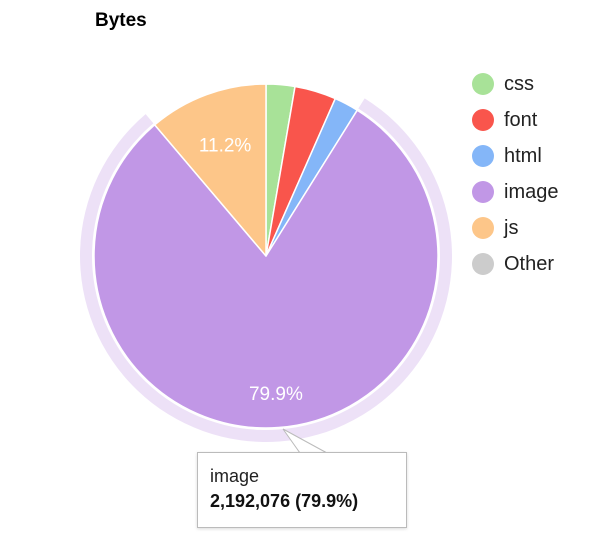 This screenshot has width=600, height=550. Describe the element at coordinates (523, 155) in the screenshot. I see `legend-label: html` at that location.